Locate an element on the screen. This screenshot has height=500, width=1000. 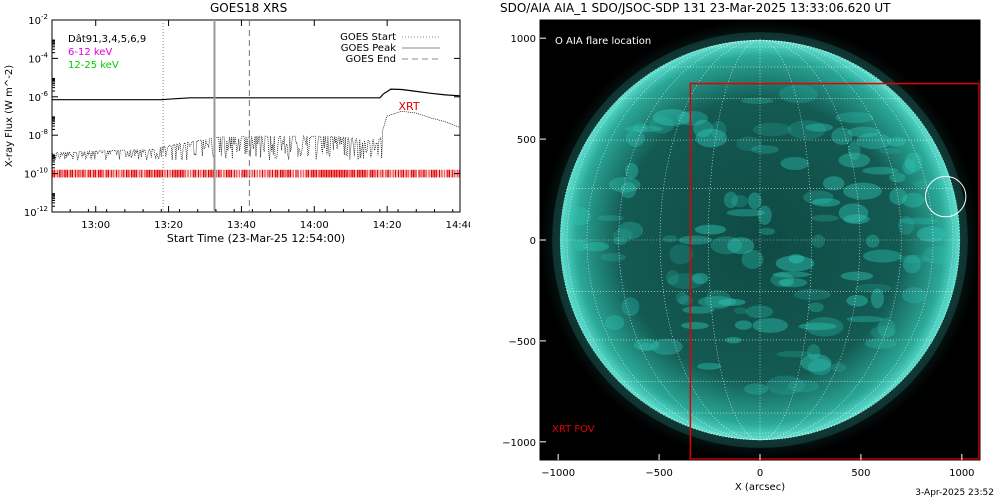
x-tick-label: 13:40 is located at coordinates (241, 225).